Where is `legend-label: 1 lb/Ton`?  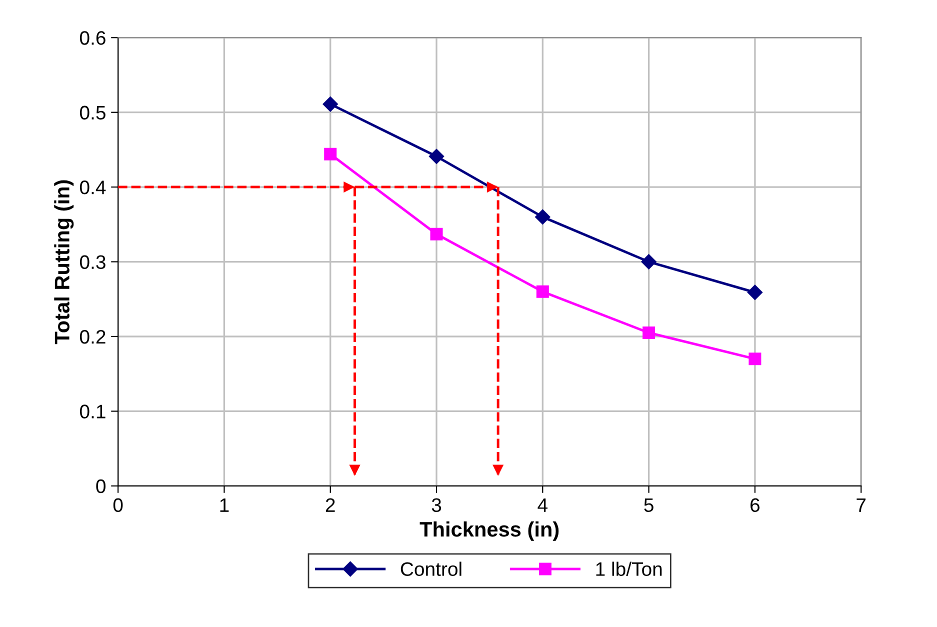 legend-label: 1 lb/Ton is located at coordinates (629, 569).